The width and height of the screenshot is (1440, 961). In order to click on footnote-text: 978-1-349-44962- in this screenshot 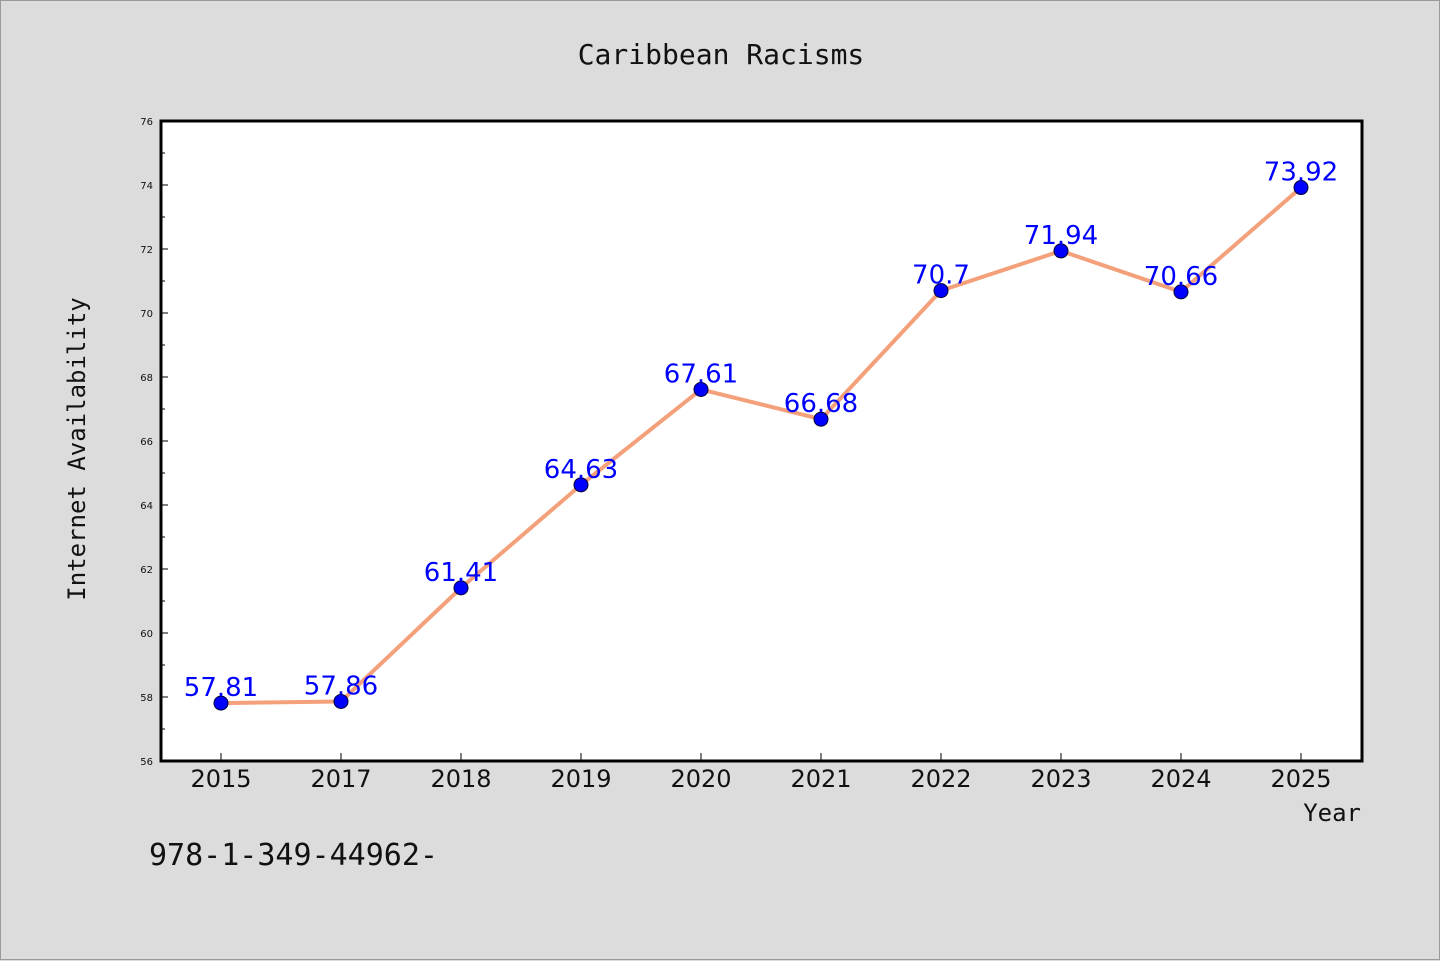, I will do `click(293, 855)`.